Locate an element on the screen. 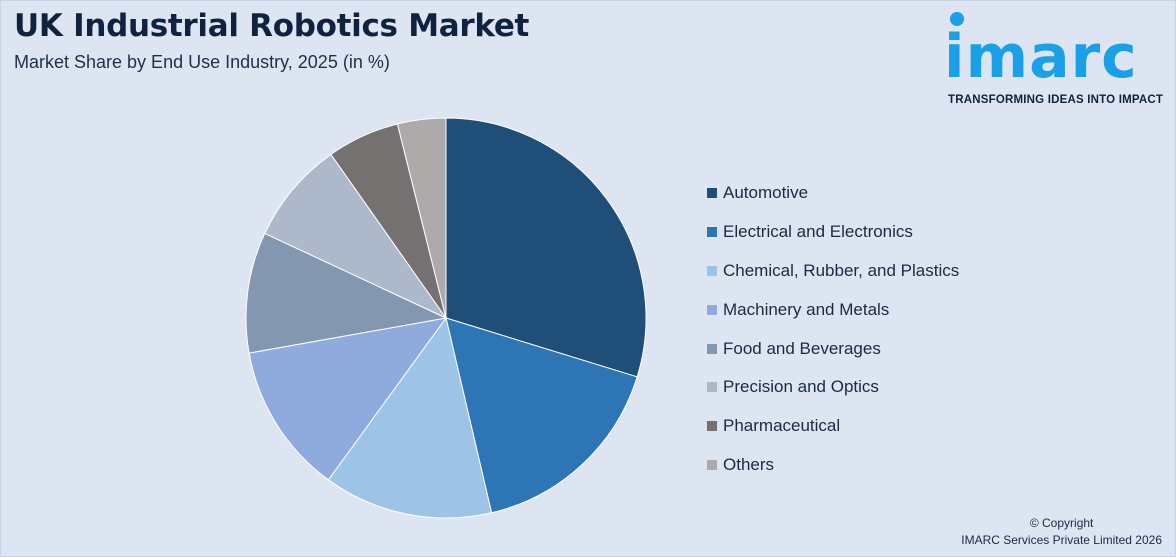 This screenshot has height=557, width=1176. imarc-logo: imarc TRANSFORMING IDEAS INTO IMPACT is located at coordinates (1057, 62).